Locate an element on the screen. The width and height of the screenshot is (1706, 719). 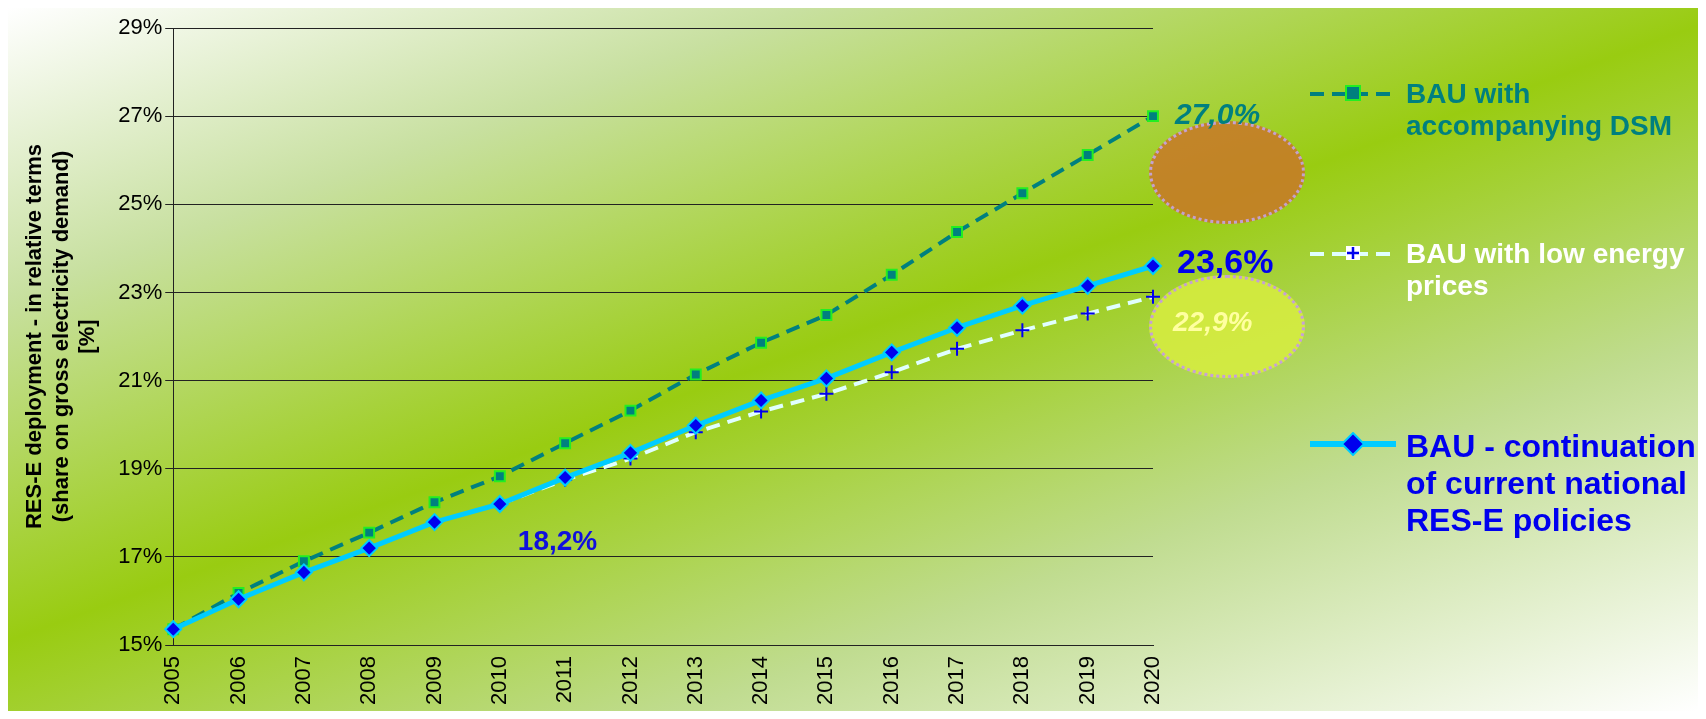
x-tick-label: 2005 is located at coordinates (172, 681).